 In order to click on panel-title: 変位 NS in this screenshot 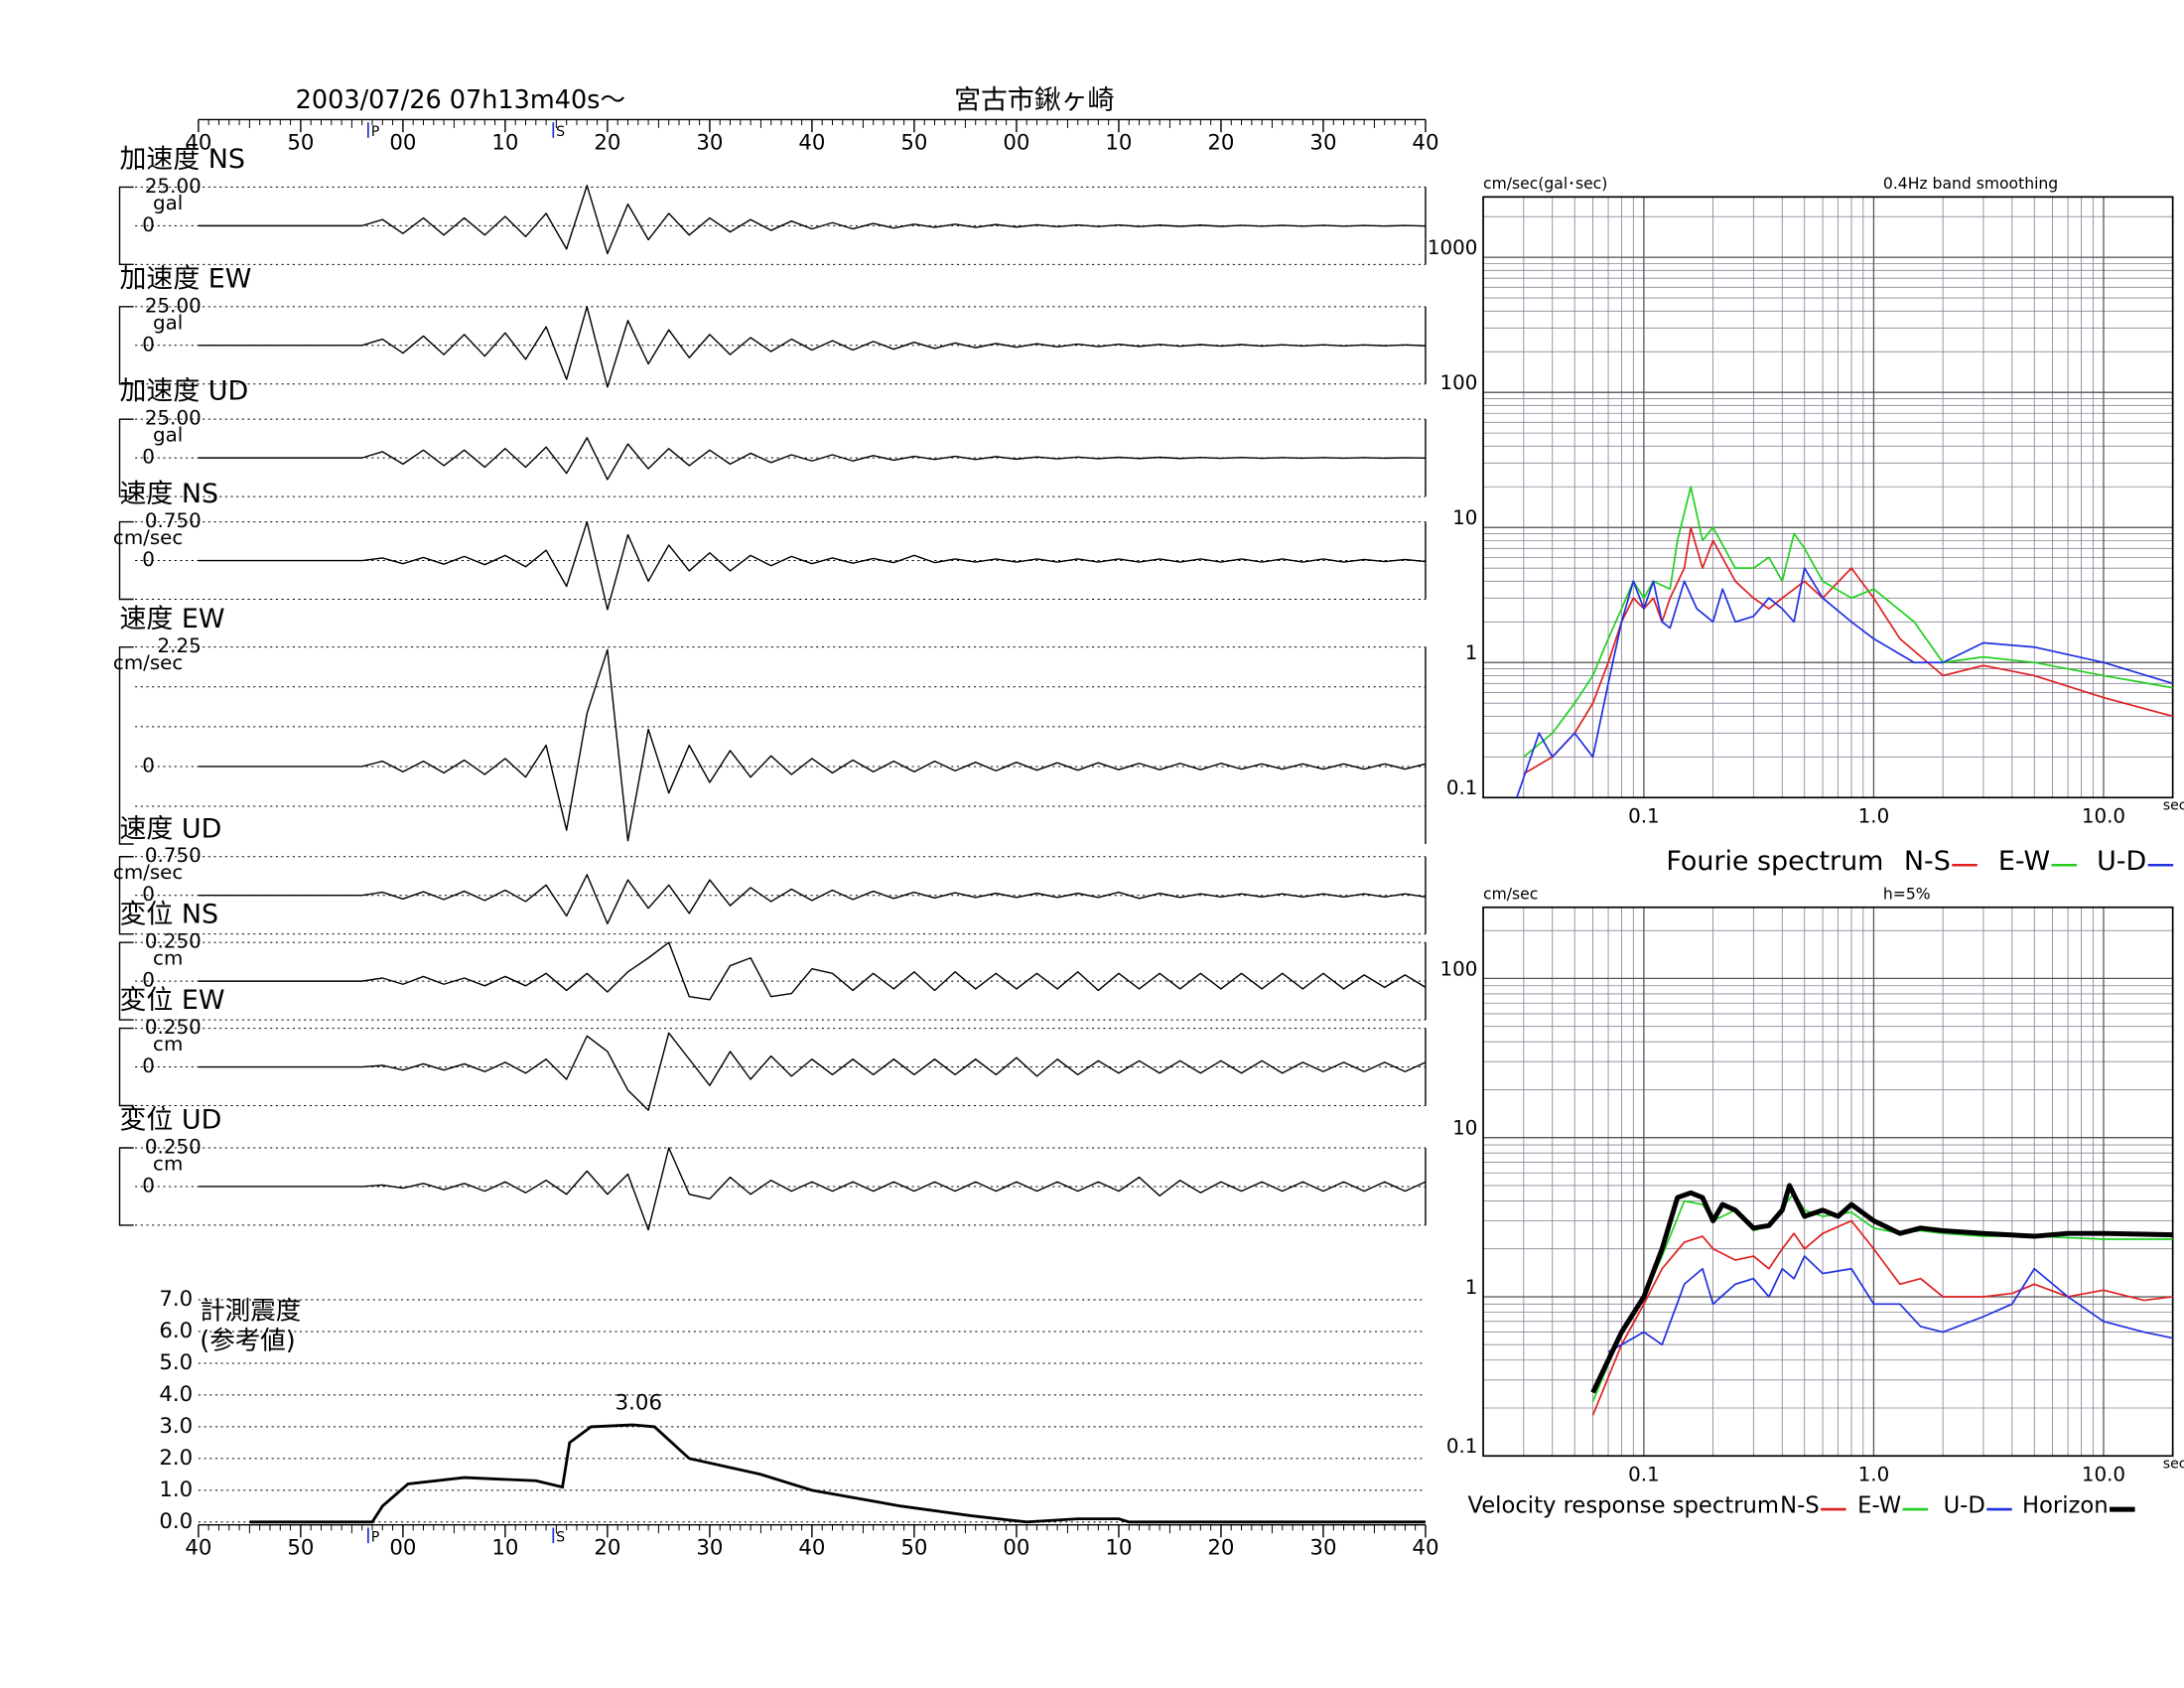, I will do `click(168, 915)`.